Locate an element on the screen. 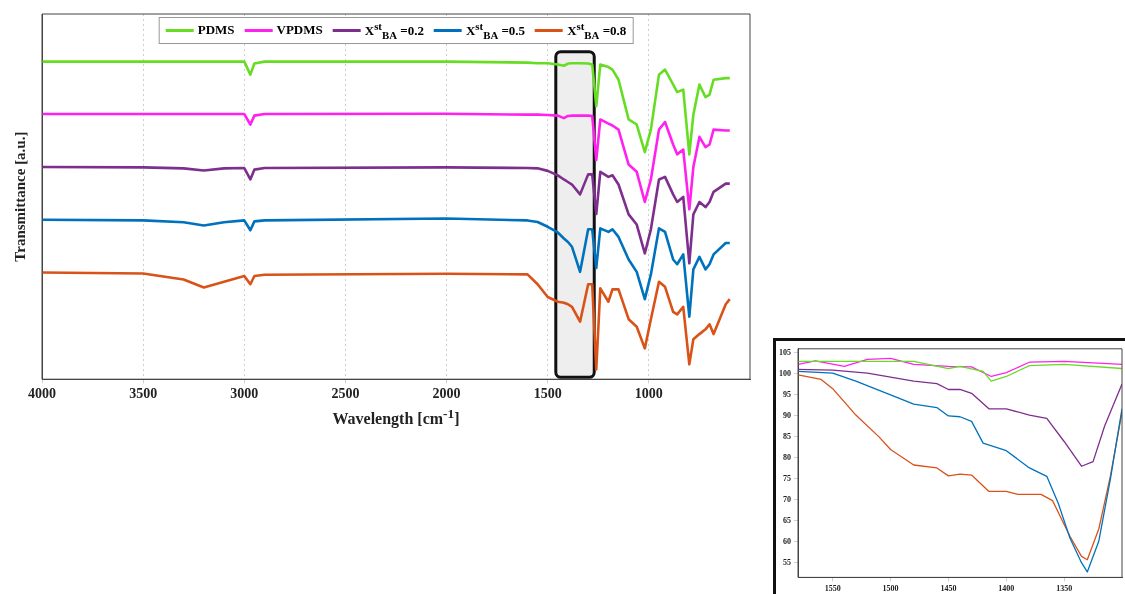 This screenshot has height=594, width=1125. legend-label: X$^{st}$$_{BA}$ =0.8 is located at coordinates (597, 30).